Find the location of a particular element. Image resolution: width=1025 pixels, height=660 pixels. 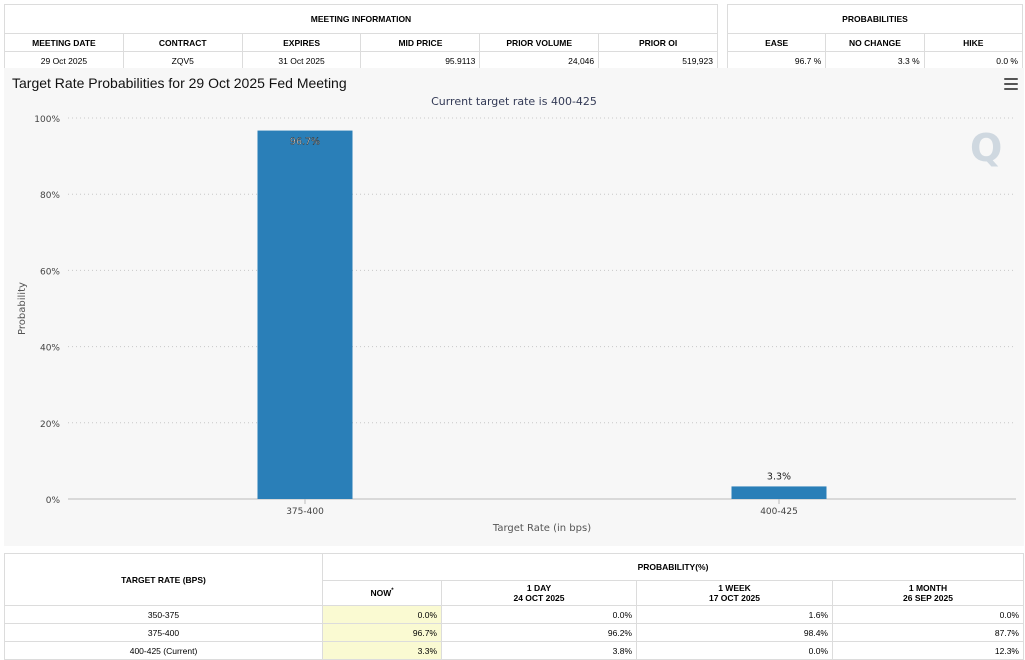

meeting-date-value: 29 Oct 2025 is located at coordinates (64, 60).